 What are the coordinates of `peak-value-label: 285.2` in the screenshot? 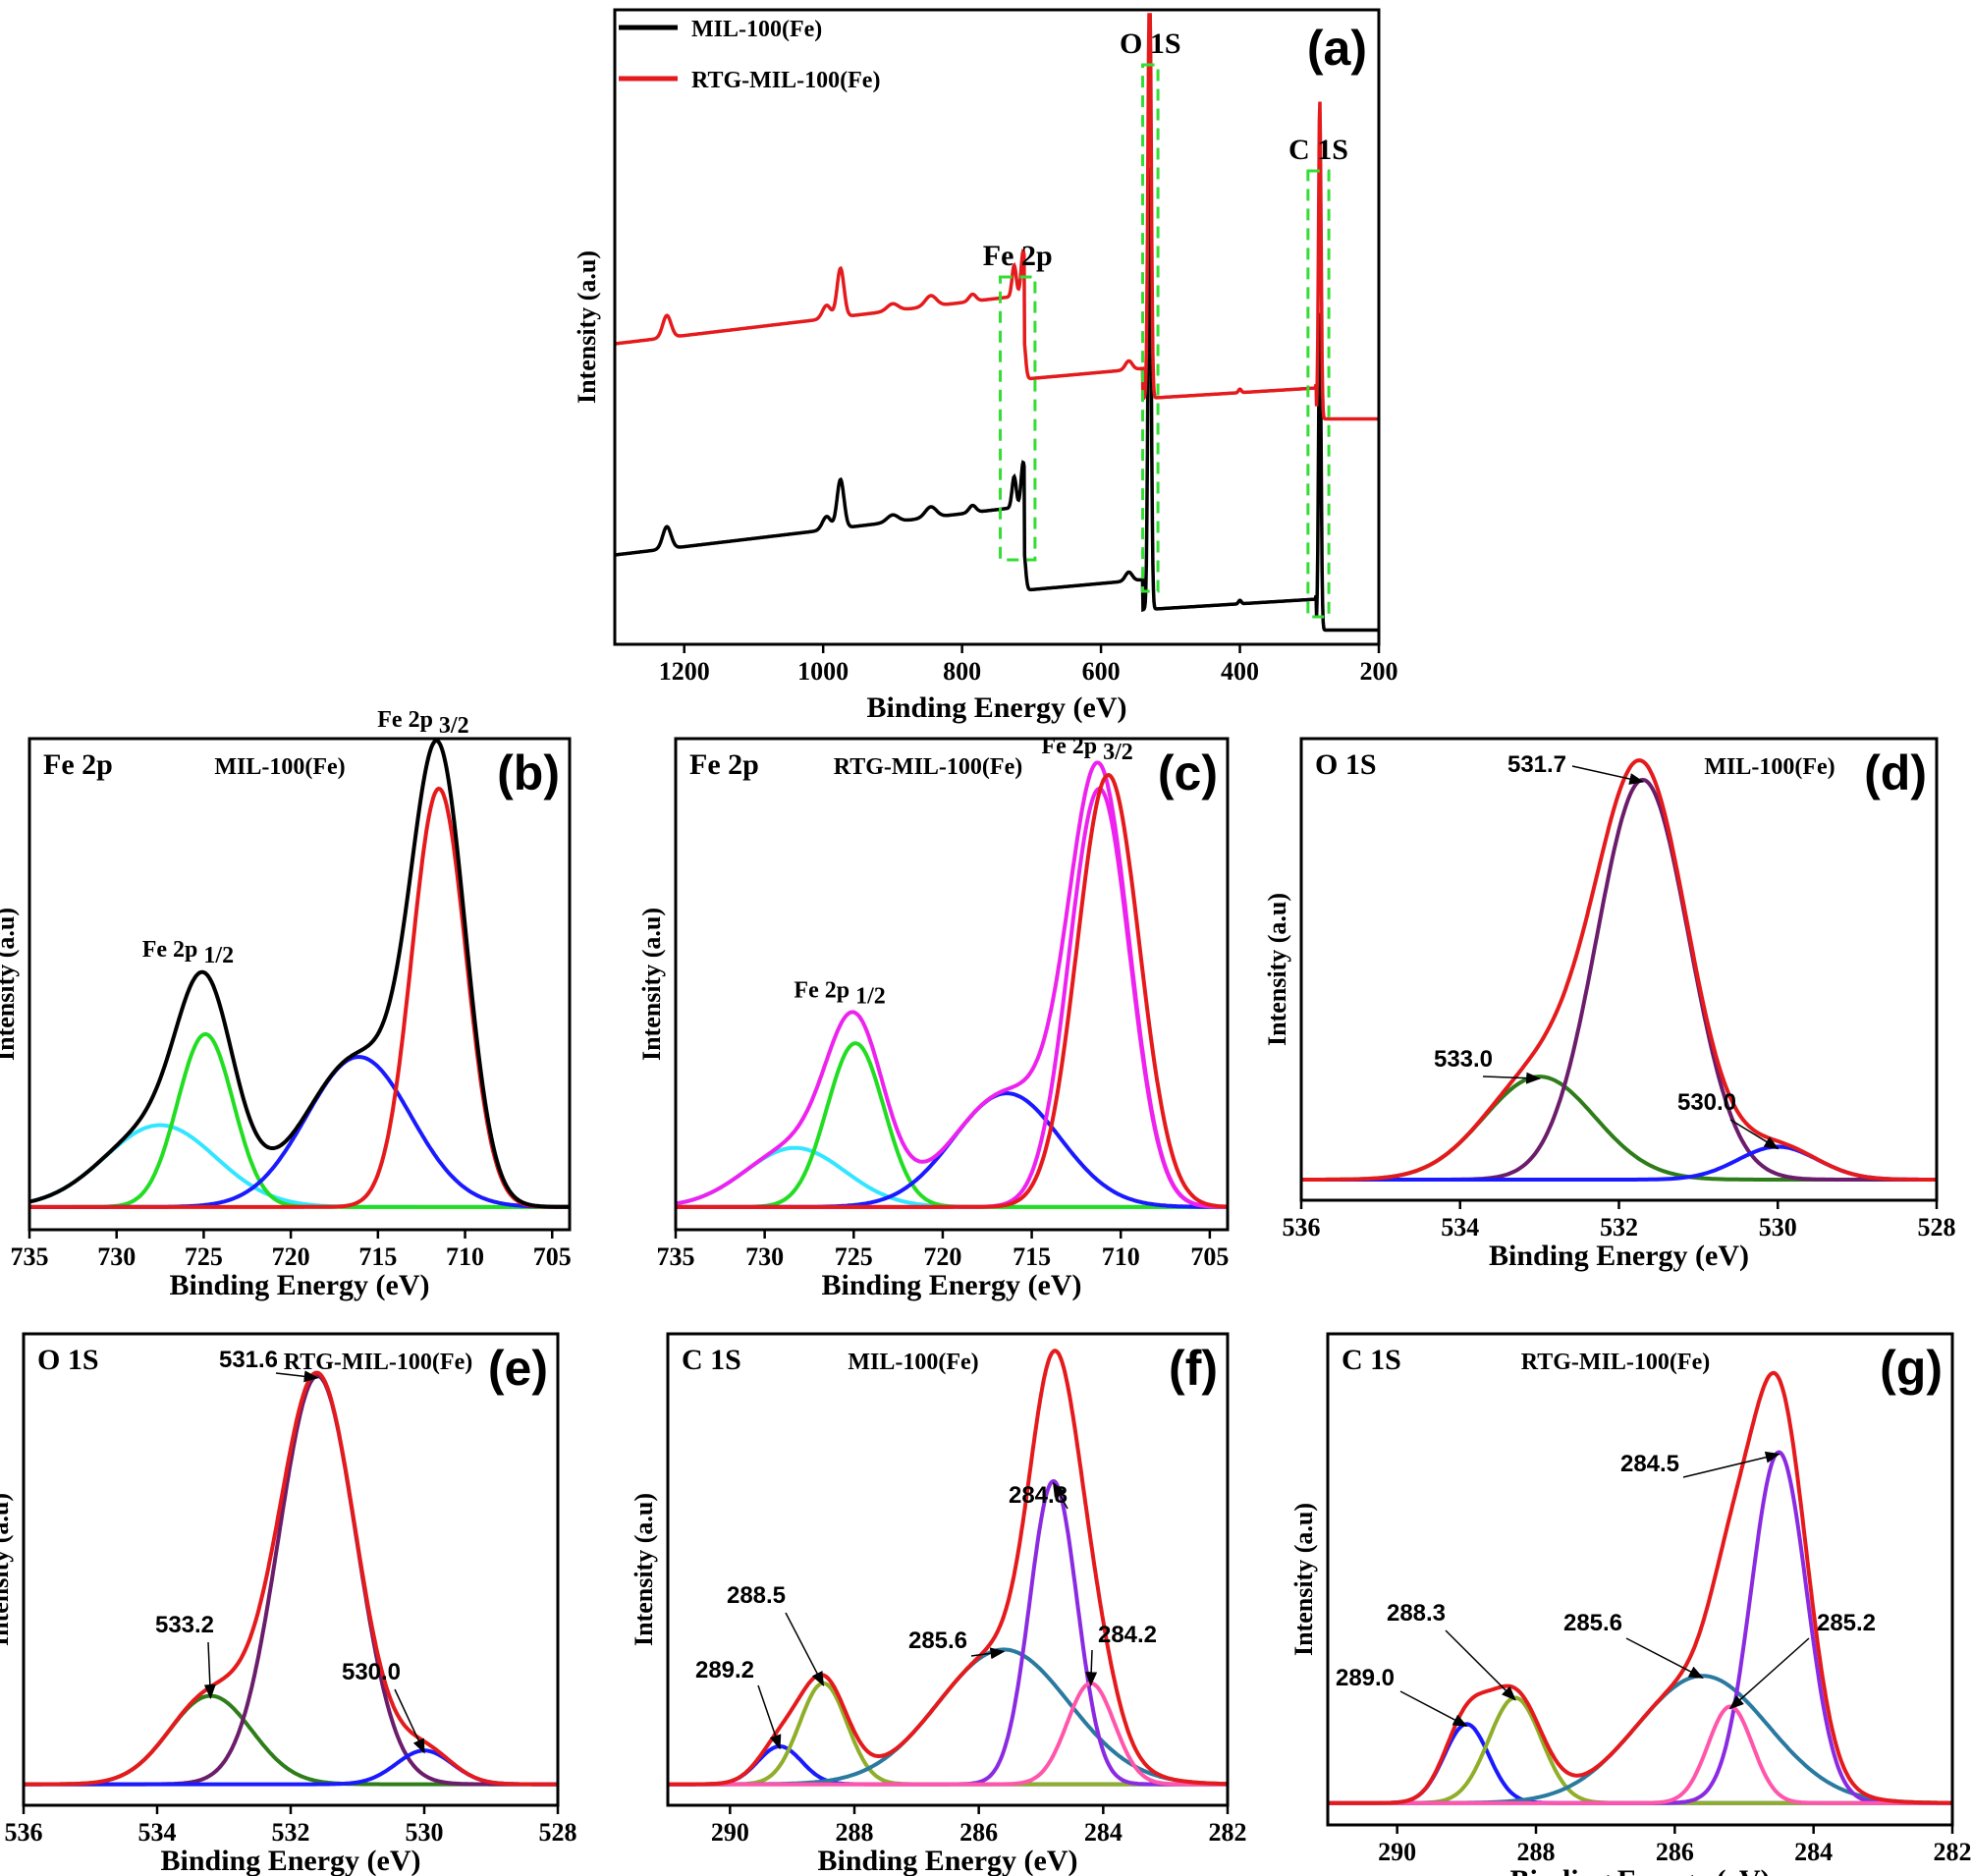 It's located at (1846, 1623).